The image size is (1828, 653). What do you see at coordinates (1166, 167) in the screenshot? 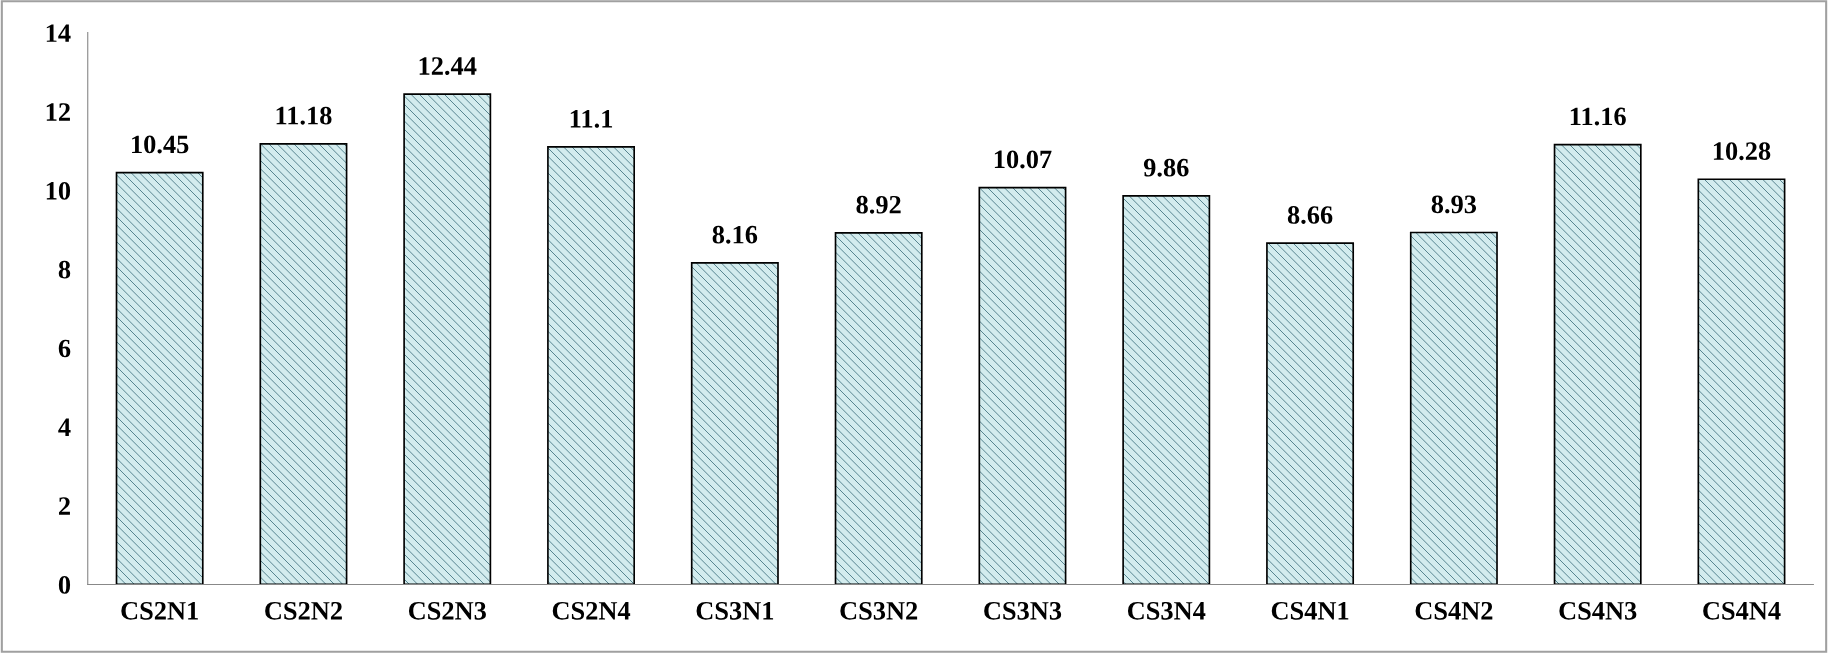
I see `data-label: 9.86` at bounding box center [1166, 167].